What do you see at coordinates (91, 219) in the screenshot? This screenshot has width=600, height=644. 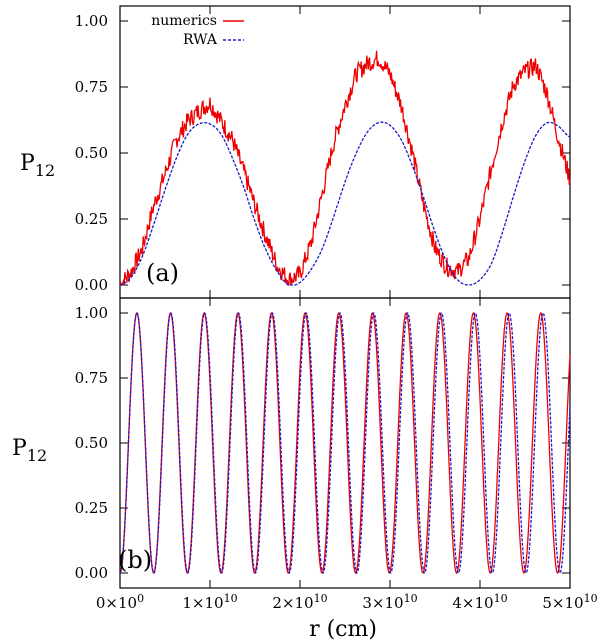 I see `panel-a-y-tick-label: 0.25` at bounding box center [91, 219].